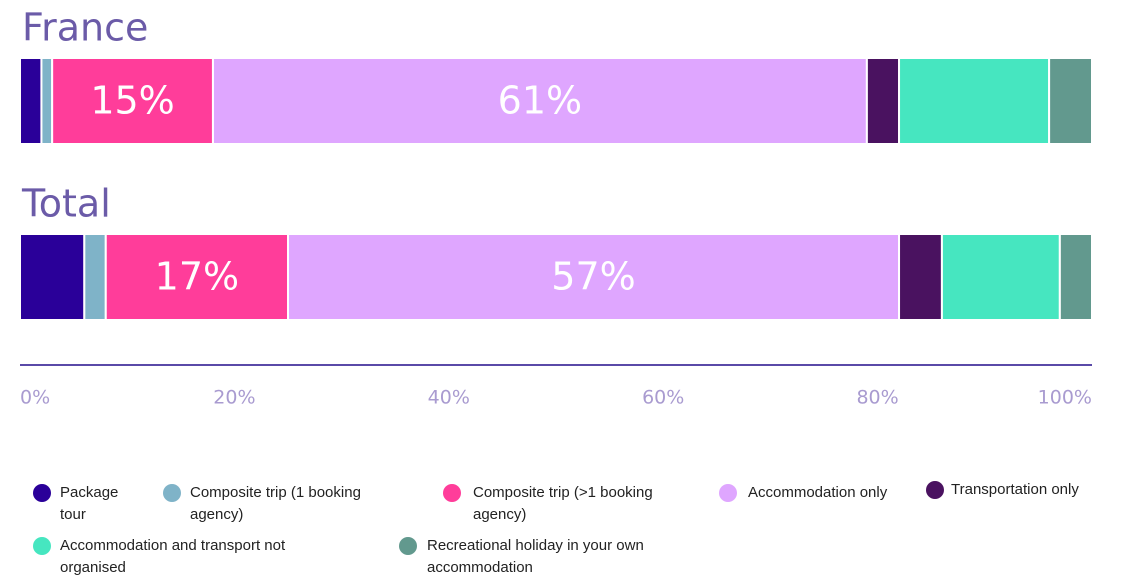  What do you see at coordinates (663, 398) in the screenshot?
I see `x-tick-label: 60%` at bounding box center [663, 398].